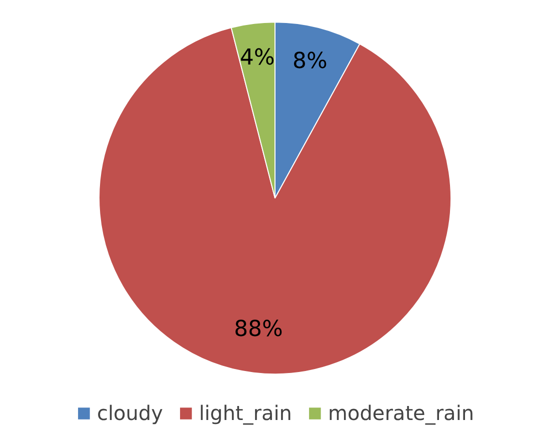  Describe the element at coordinates (245, 413) in the screenshot. I see `legend-label: light_rain` at that location.